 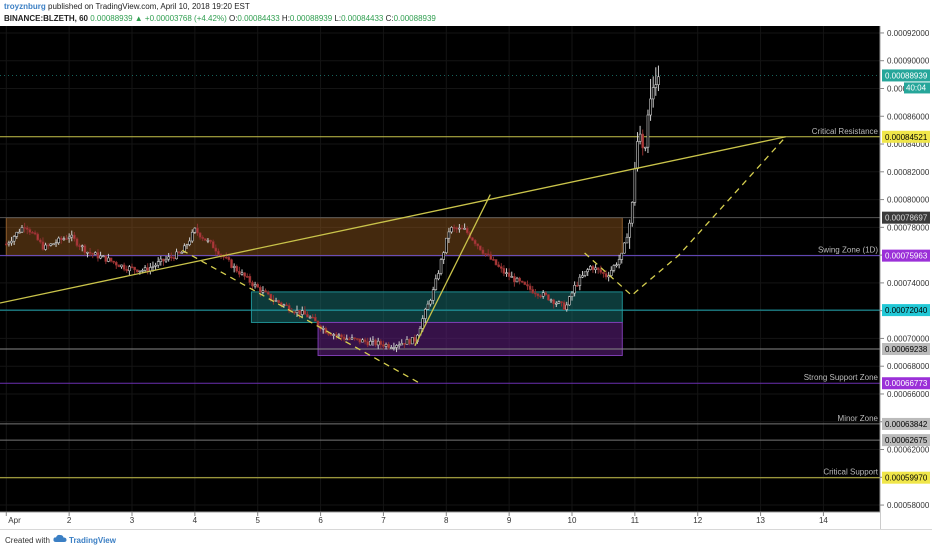 I want to click on x-tick-label: 10, so click(x=572, y=520).